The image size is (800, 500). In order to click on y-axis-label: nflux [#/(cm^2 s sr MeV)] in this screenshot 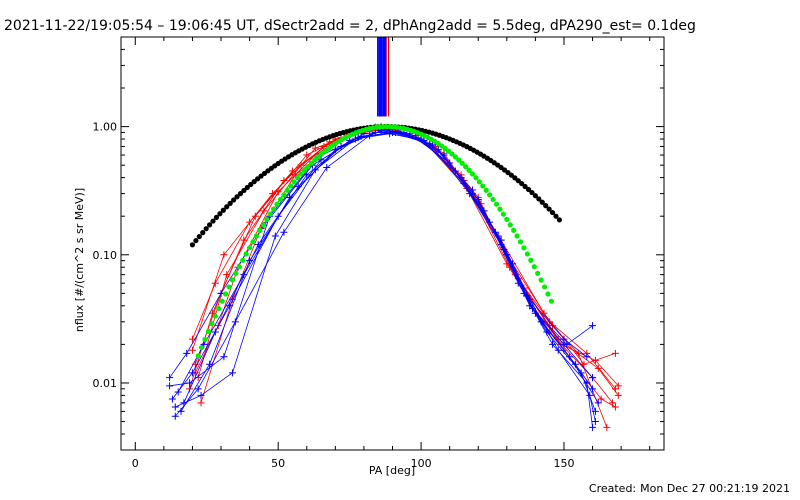, I will do `click(79, 260)`.